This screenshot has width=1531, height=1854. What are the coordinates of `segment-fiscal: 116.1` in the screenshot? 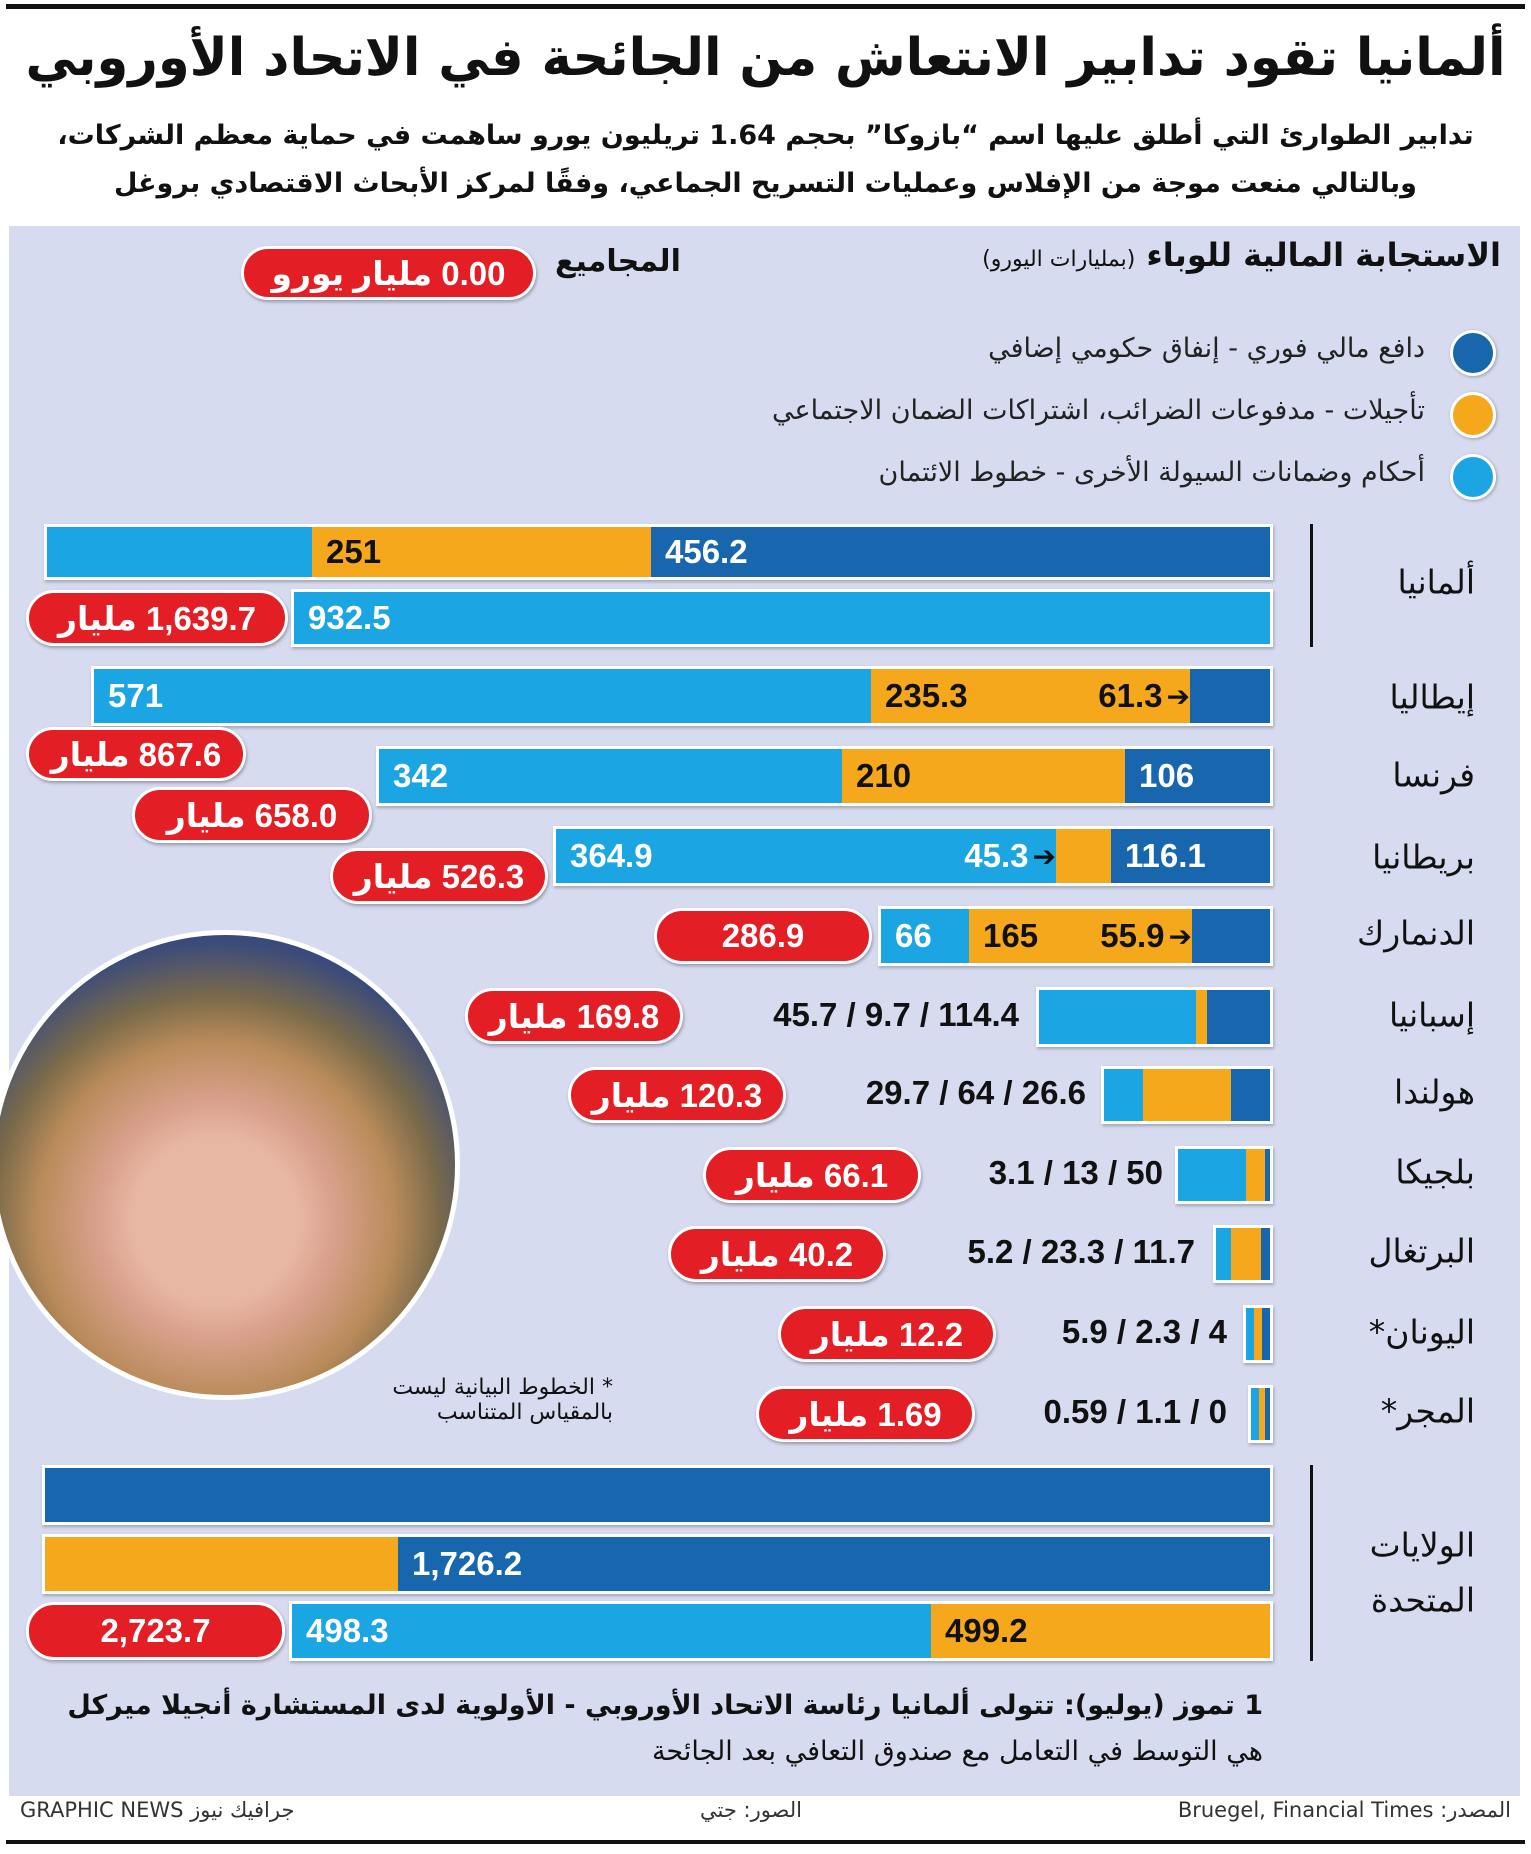 It's located at (1190, 856).